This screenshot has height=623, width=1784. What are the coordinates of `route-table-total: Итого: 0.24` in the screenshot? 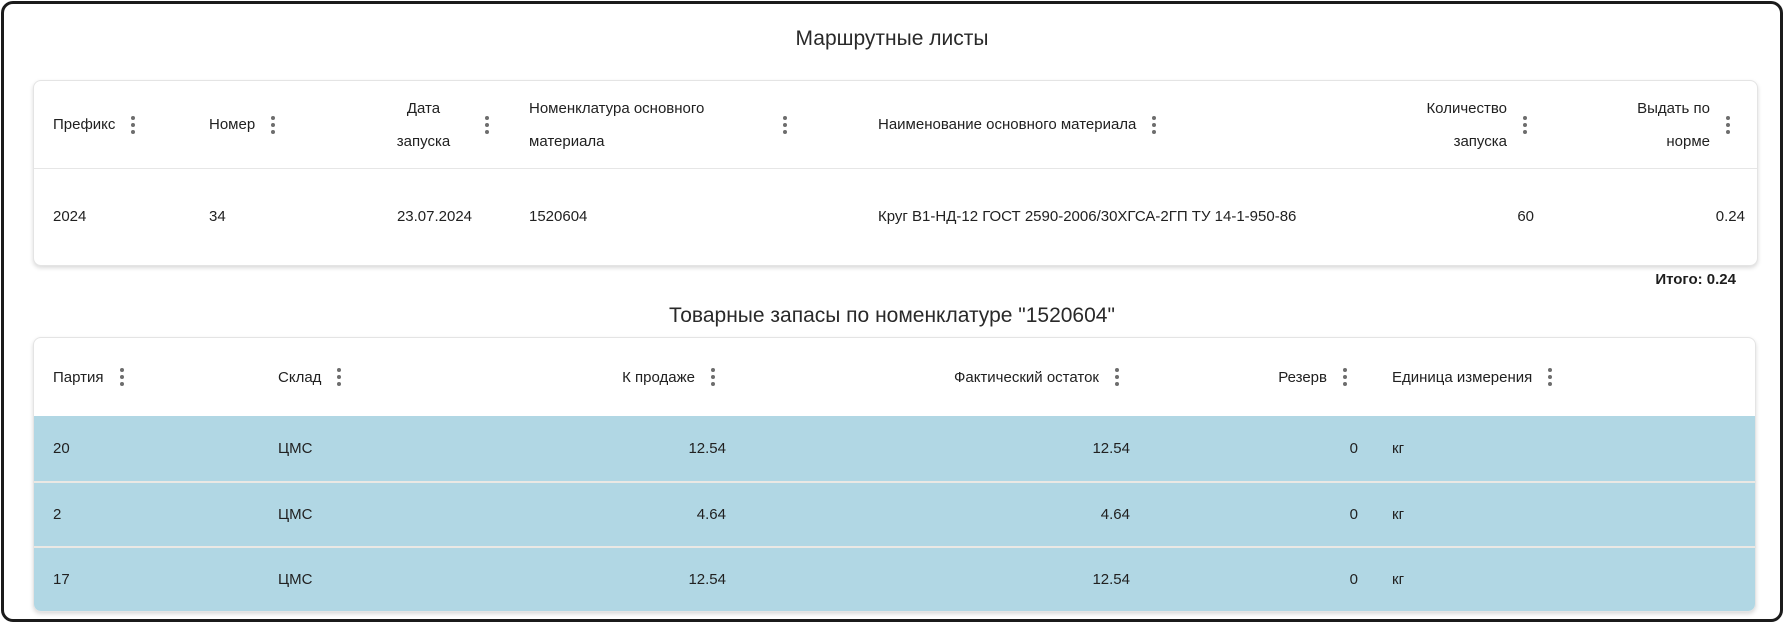 It's located at (1695, 279).